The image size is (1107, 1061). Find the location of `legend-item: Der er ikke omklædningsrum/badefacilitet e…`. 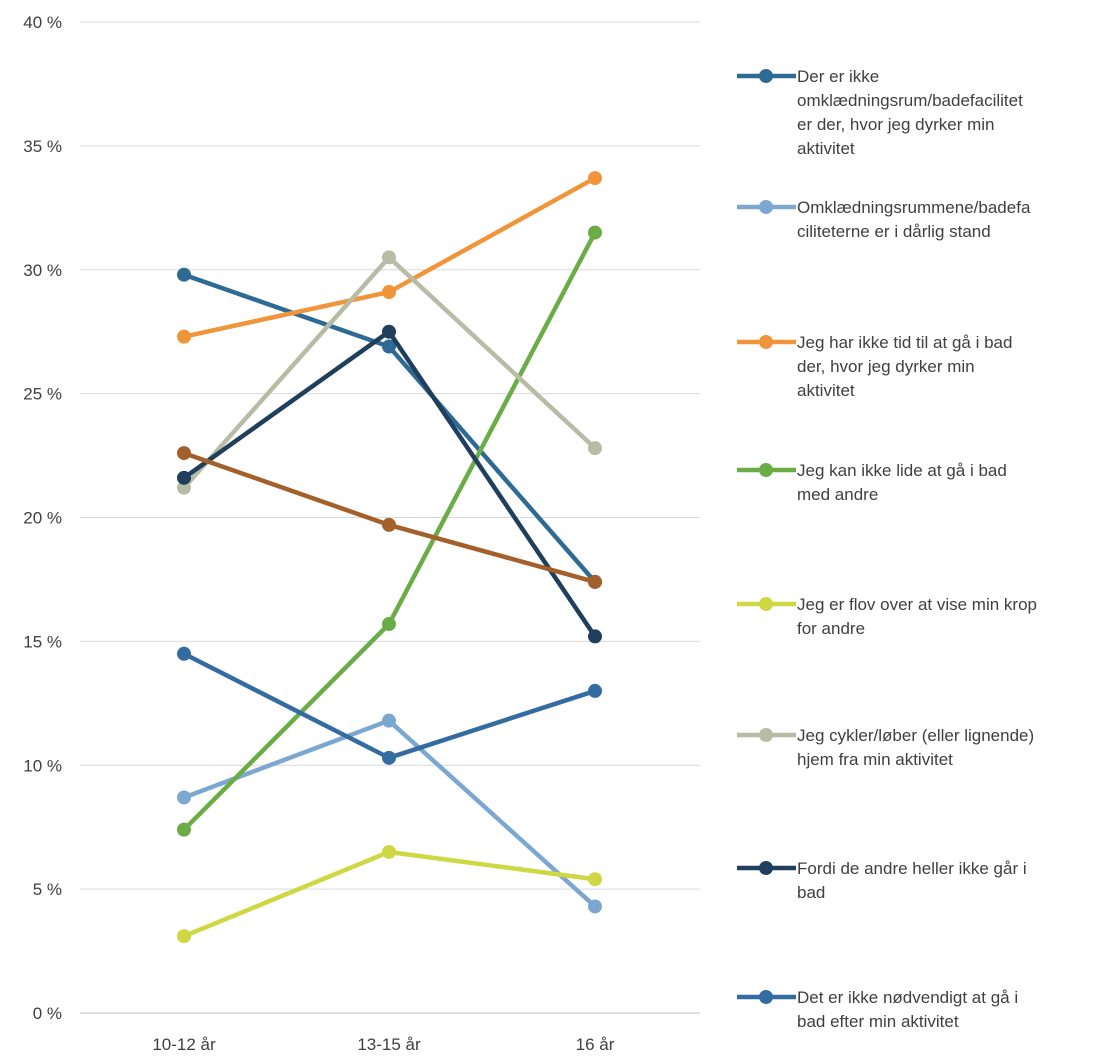

legend-item: Der er ikke omklædningsrum/badefacilitet e… is located at coordinates (880, 112).